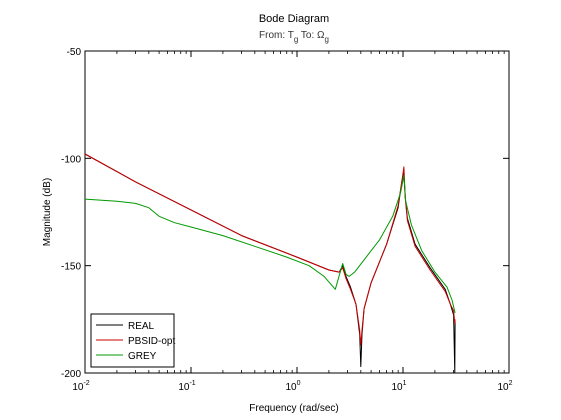  What do you see at coordinates (71, 374) in the screenshot?
I see `y-tick-label: -200` at bounding box center [71, 374].